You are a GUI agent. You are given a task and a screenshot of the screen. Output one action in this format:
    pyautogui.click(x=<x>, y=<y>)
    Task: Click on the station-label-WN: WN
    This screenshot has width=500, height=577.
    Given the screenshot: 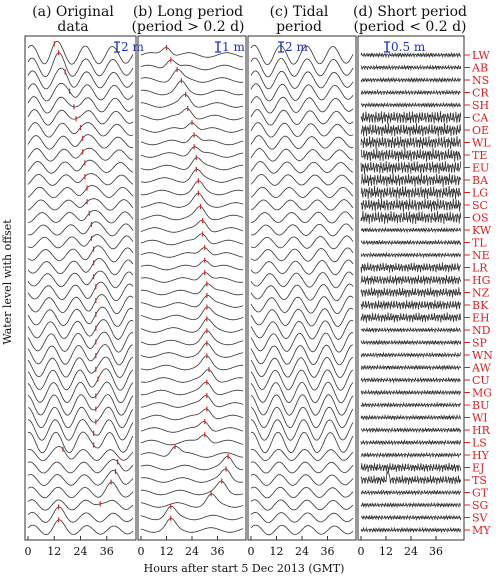 What is the action you would take?
    pyautogui.click(x=482, y=355)
    